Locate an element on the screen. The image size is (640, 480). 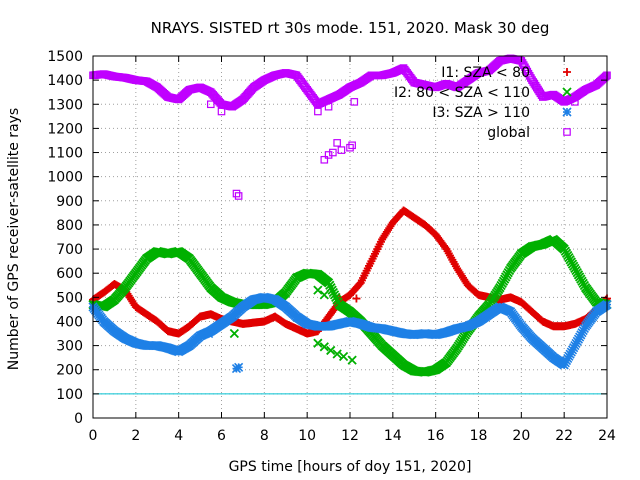
x-tick-label: 4 is located at coordinates (178, 436).